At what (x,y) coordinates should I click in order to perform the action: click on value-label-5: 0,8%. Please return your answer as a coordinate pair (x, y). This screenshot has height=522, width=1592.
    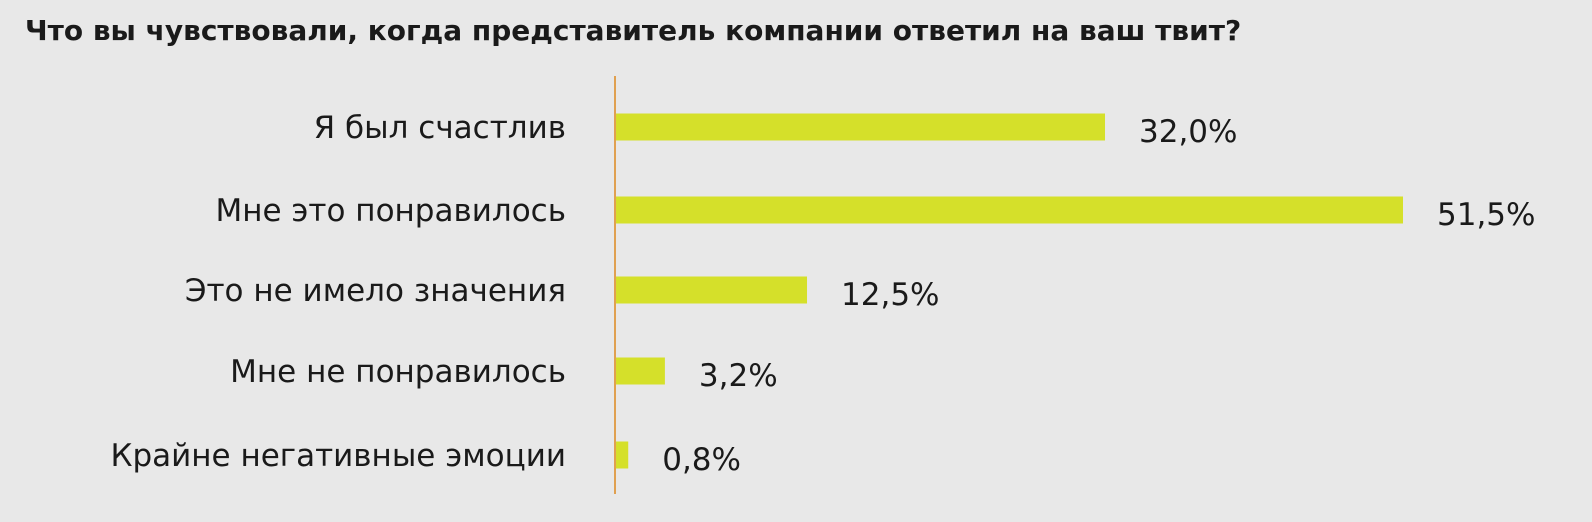
    Looking at the image, I should click on (701, 460).